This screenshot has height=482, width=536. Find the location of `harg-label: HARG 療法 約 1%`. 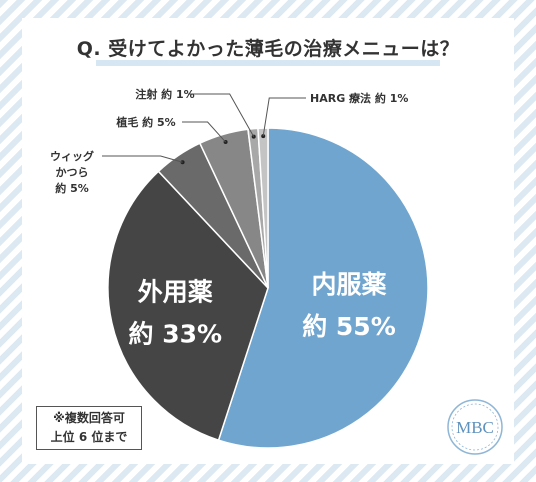

harg-label: HARG 療法 約 1% is located at coordinates (359, 98).